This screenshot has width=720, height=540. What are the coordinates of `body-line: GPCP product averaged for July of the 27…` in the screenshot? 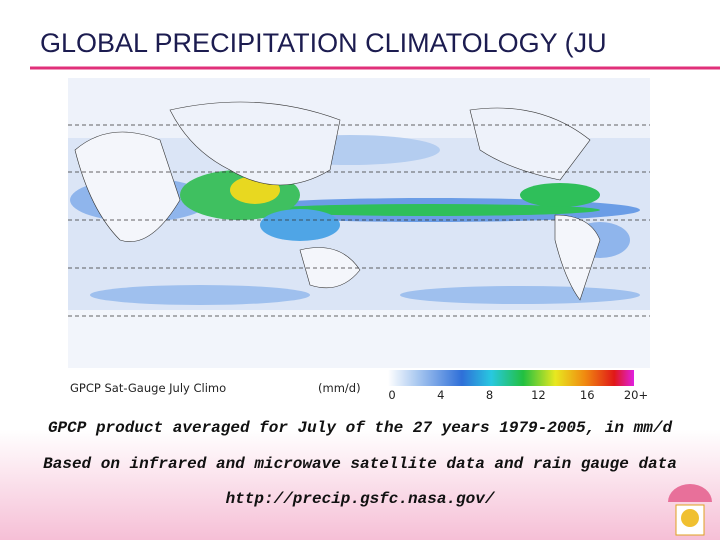 It's located at (360, 428).